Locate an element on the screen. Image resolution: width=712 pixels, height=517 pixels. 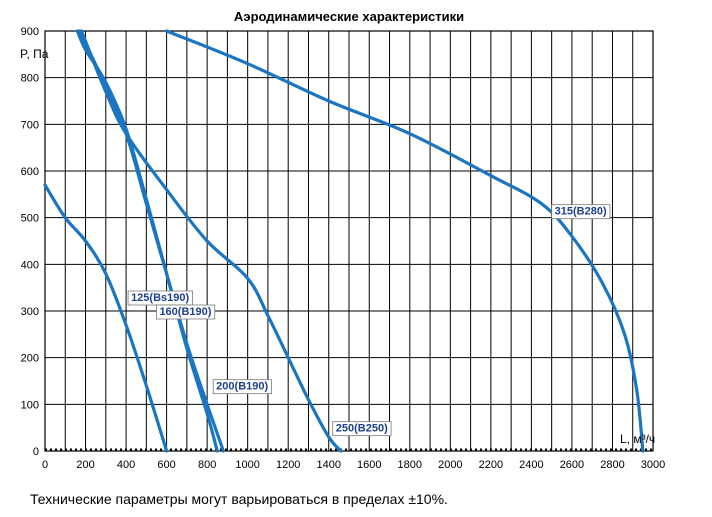
y-tick-label: 100 is located at coordinates (30, 405).